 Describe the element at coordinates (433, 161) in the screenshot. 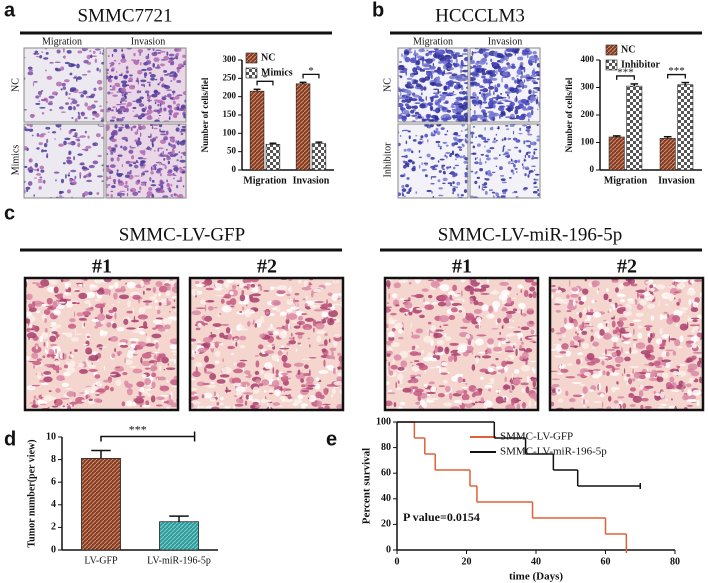

I see `micrograph` at that location.